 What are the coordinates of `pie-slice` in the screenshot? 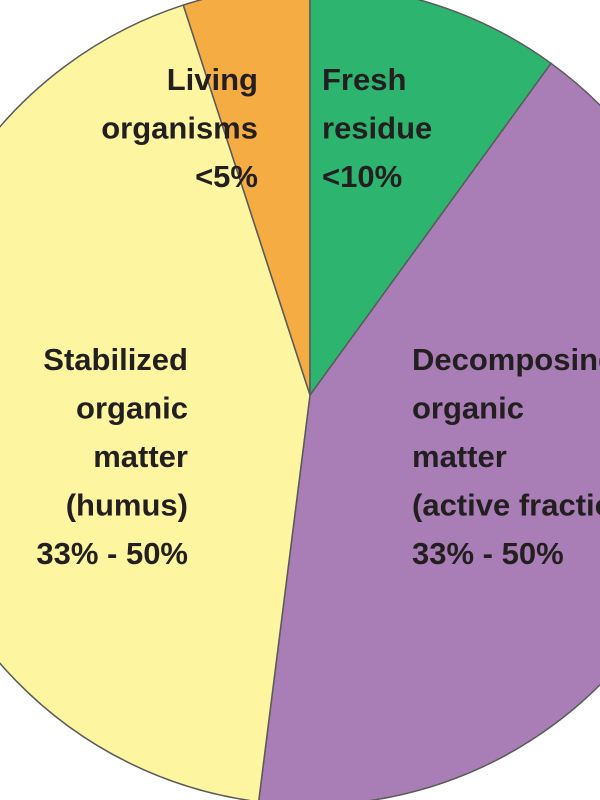 It's located at (246, 198).